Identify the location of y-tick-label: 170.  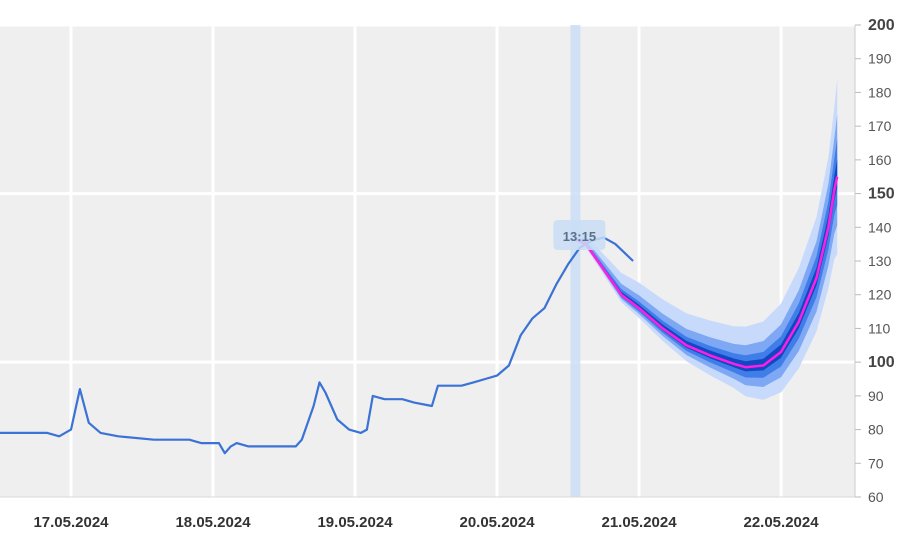
(880, 126).